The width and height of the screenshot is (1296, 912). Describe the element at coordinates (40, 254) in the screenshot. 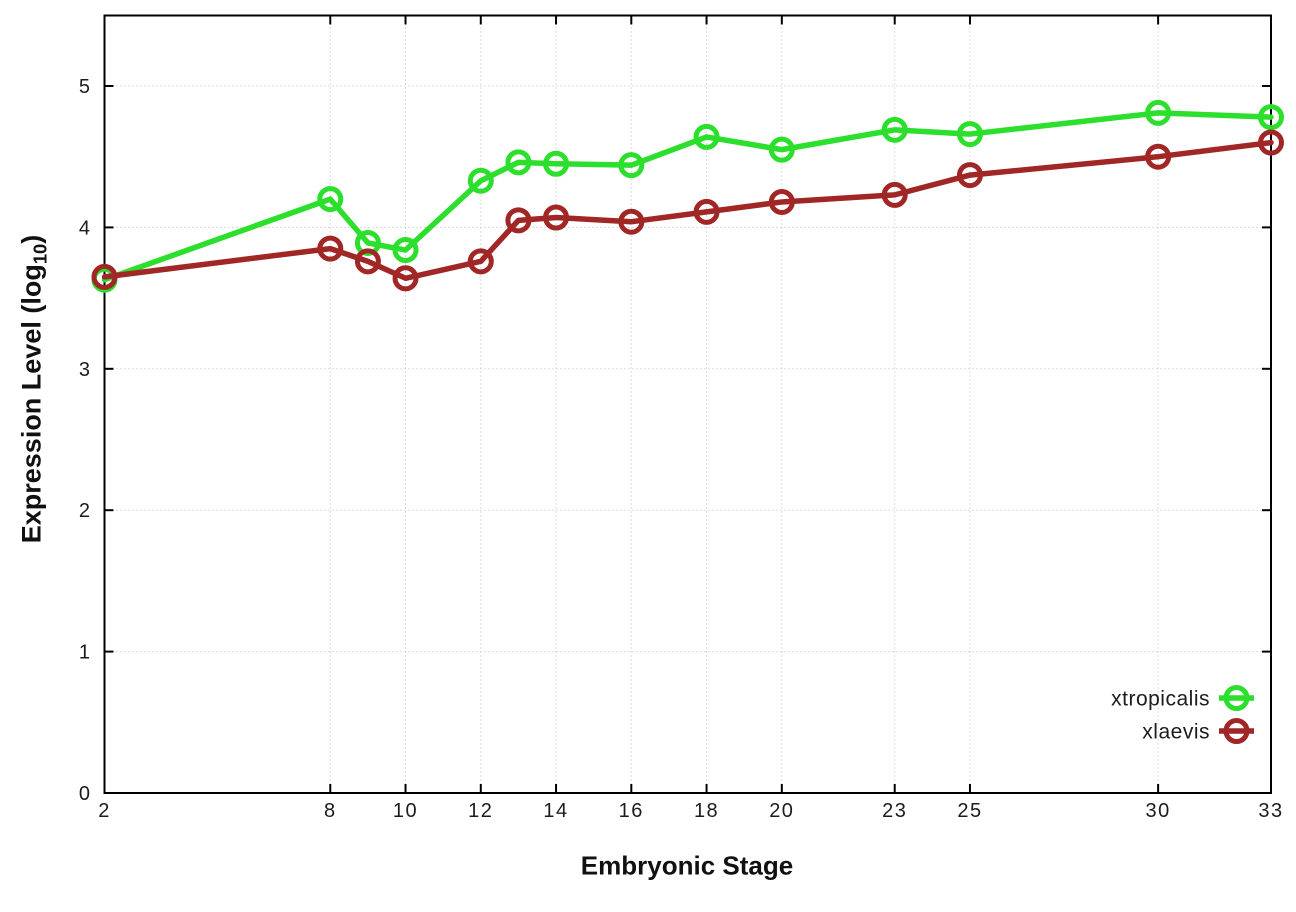

I see `y-axis-title-subscript: 10` at that location.